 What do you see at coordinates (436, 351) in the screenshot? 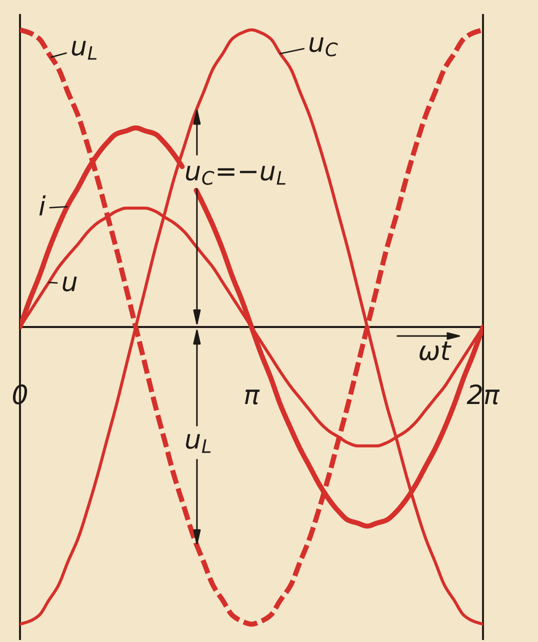
I see `x-axis-title: ωt` at bounding box center [436, 351].